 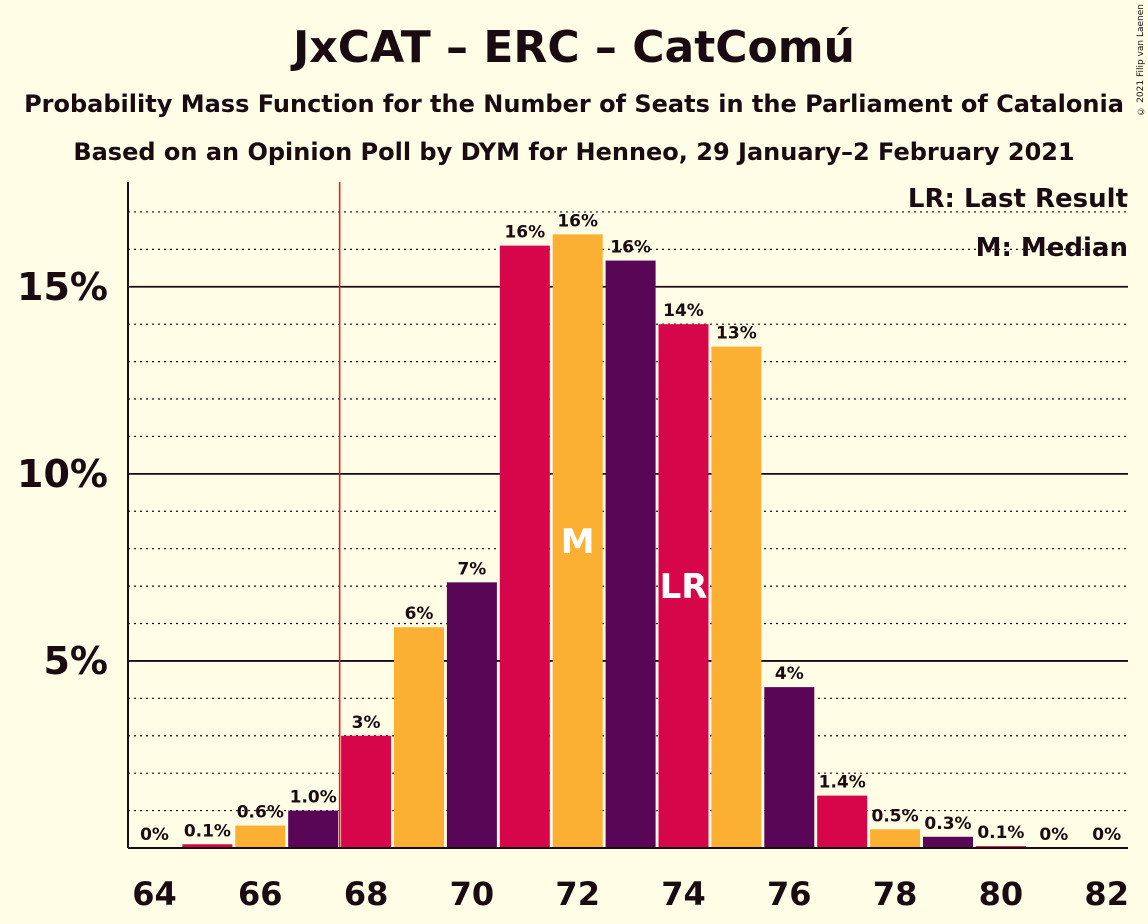 What do you see at coordinates (366, 894) in the screenshot?
I see `x-tick-label: 68` at bounding box center [366, 894].